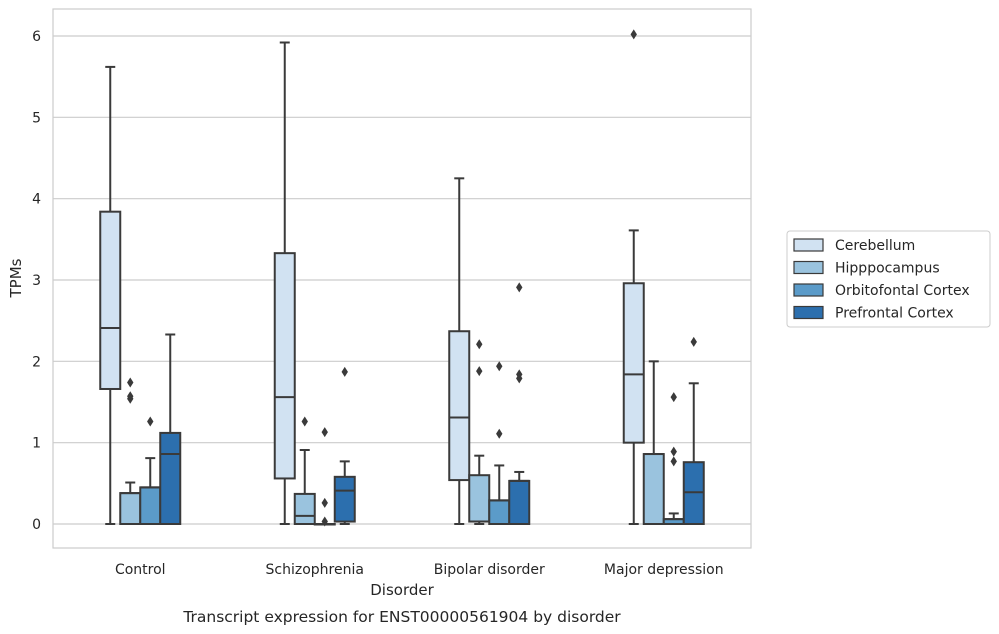 Image resolution: width=999 pixels, height=634 pixels. I want to click on y-axis-label: TPMs, so click(16, 278).